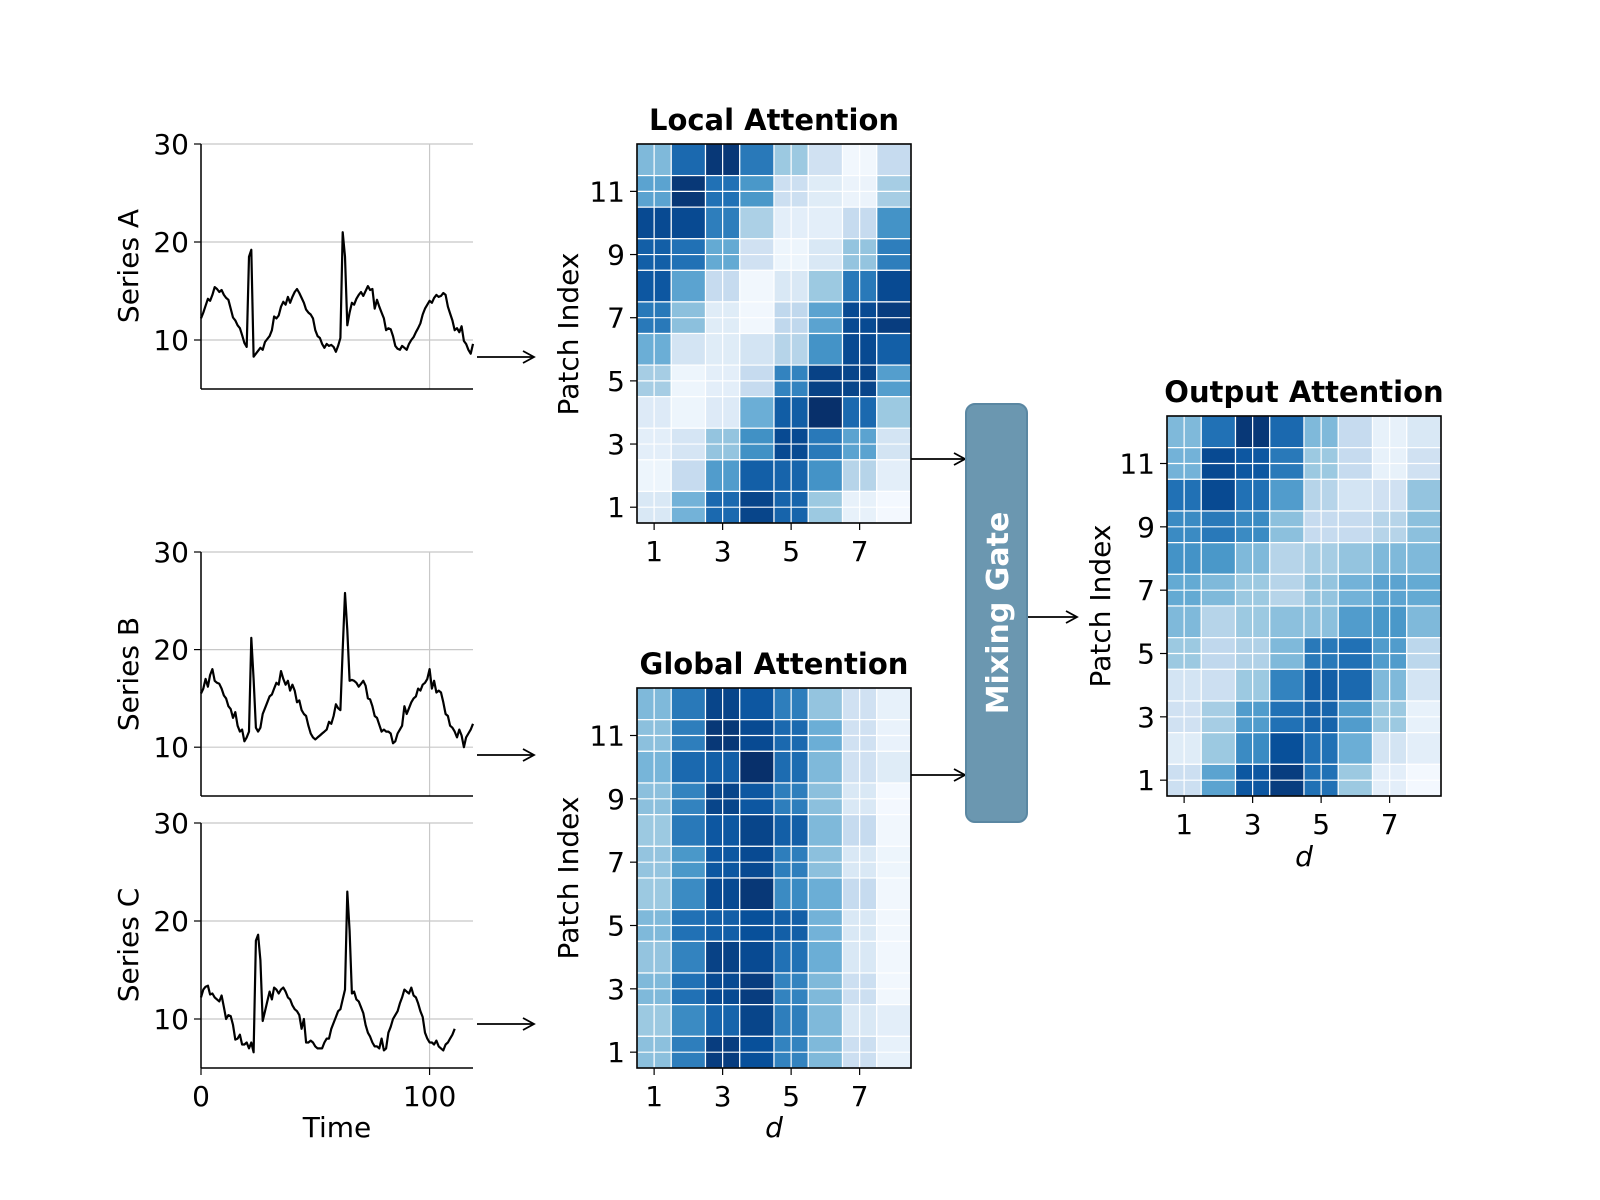  I want to click on x-tick-label: 100, so click(429, 1096).